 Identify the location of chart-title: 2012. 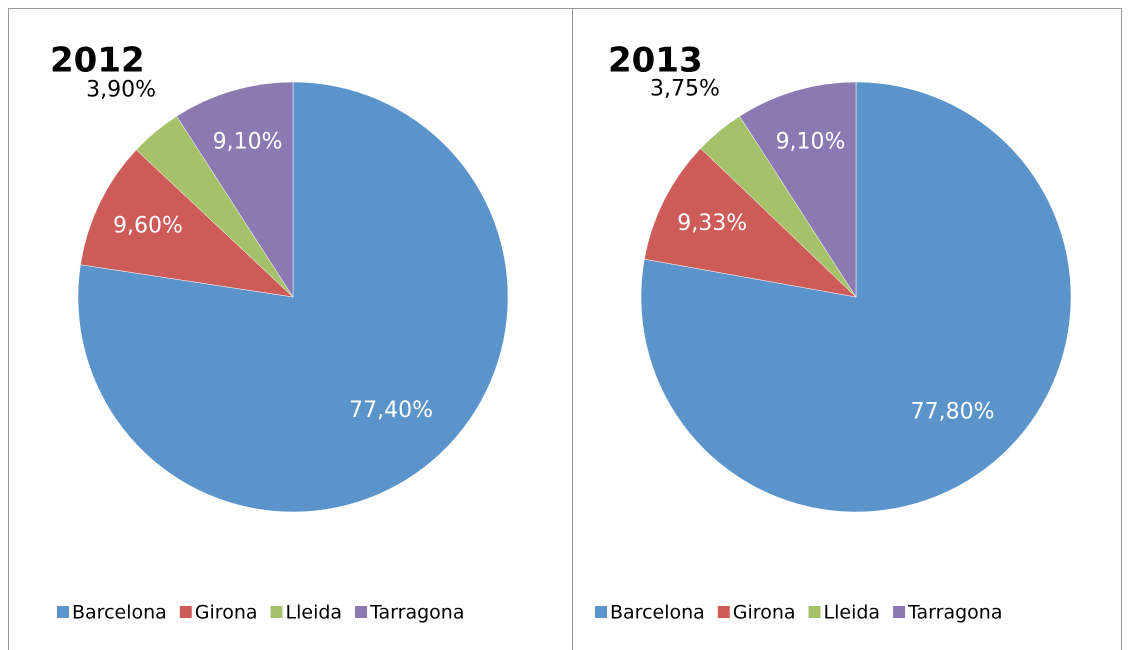
(97, 61).